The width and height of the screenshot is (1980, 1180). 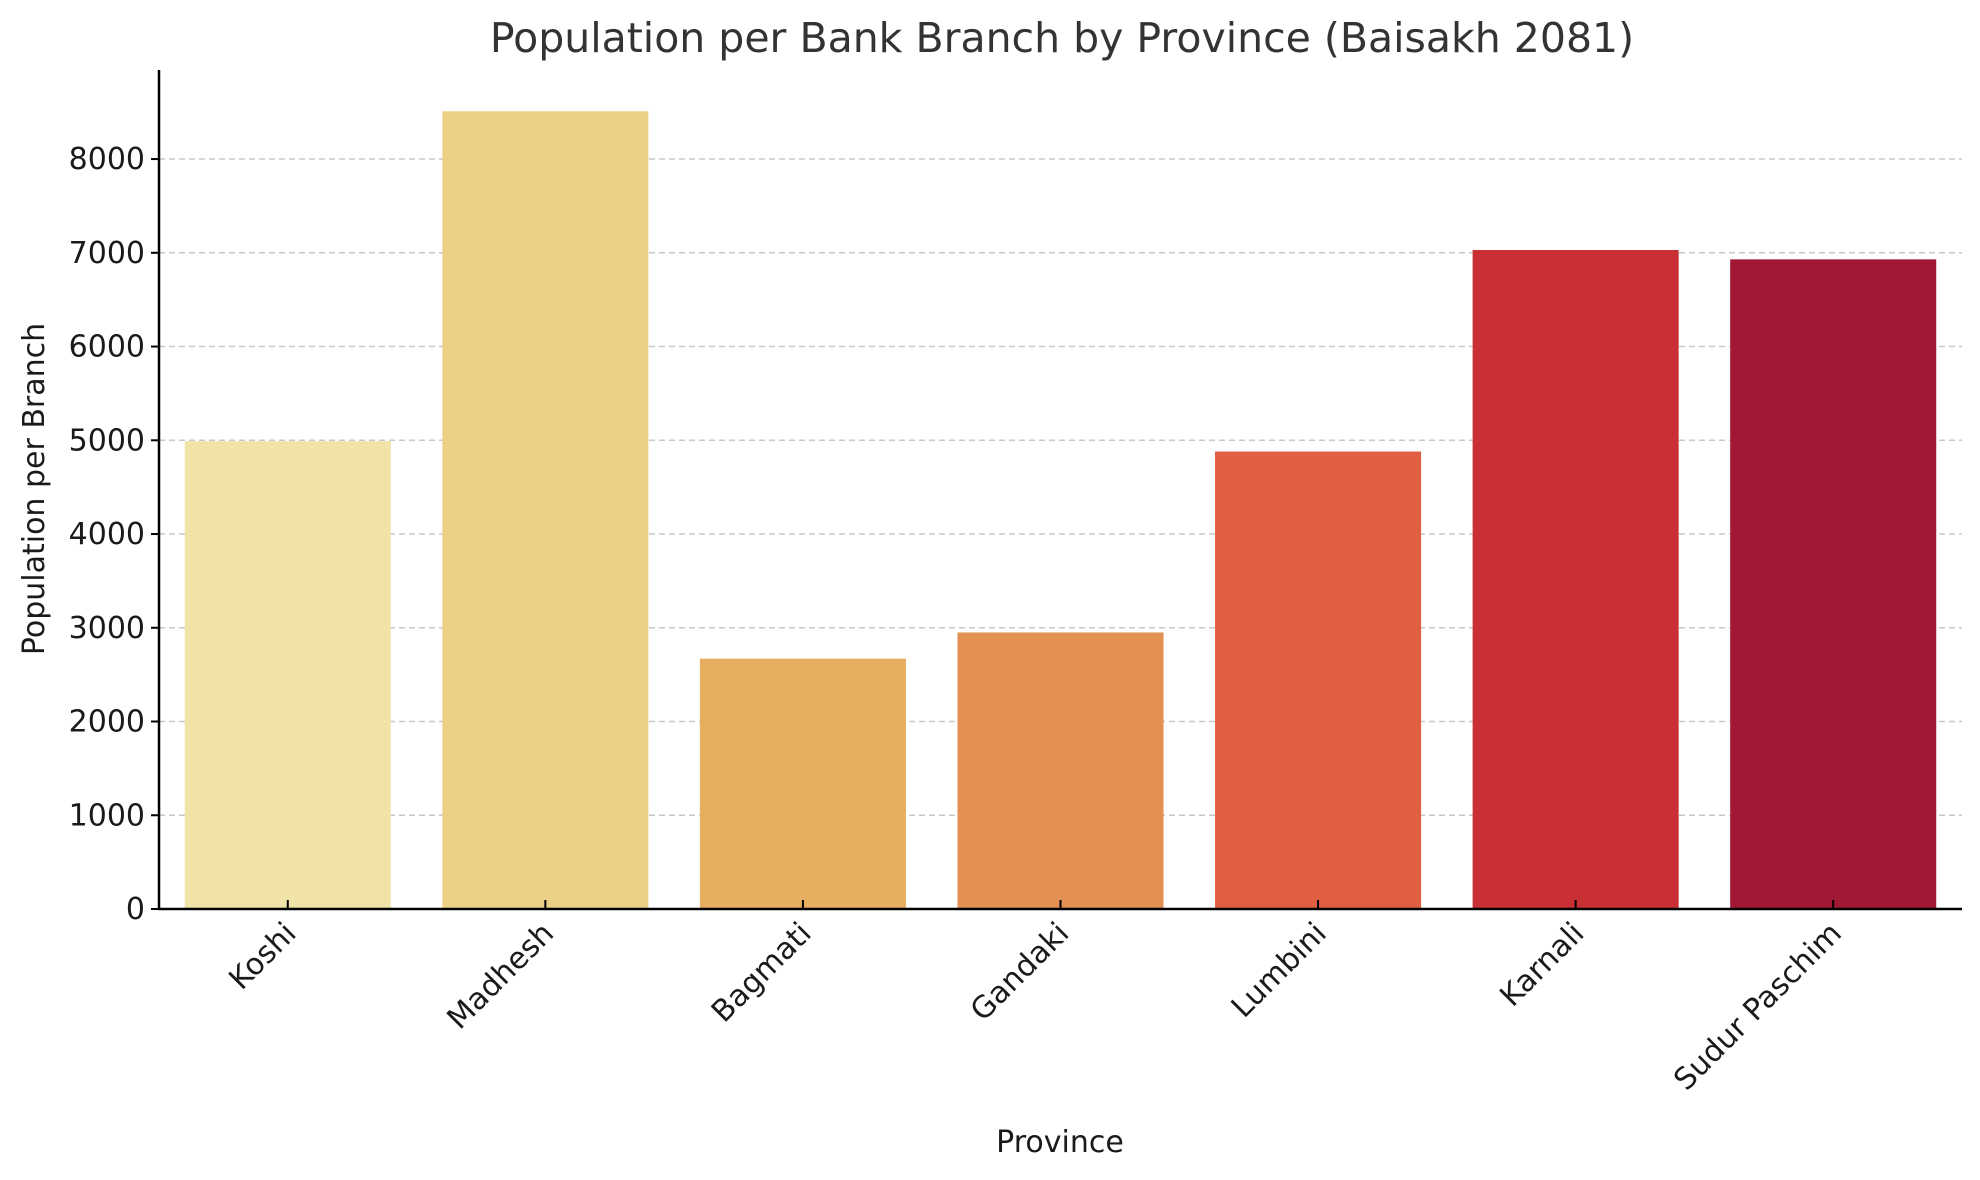 What do you see at coordinates (107, 159) in the screenshot?
I see `y-tick-label: 8000` at bounding box center [107, 159].